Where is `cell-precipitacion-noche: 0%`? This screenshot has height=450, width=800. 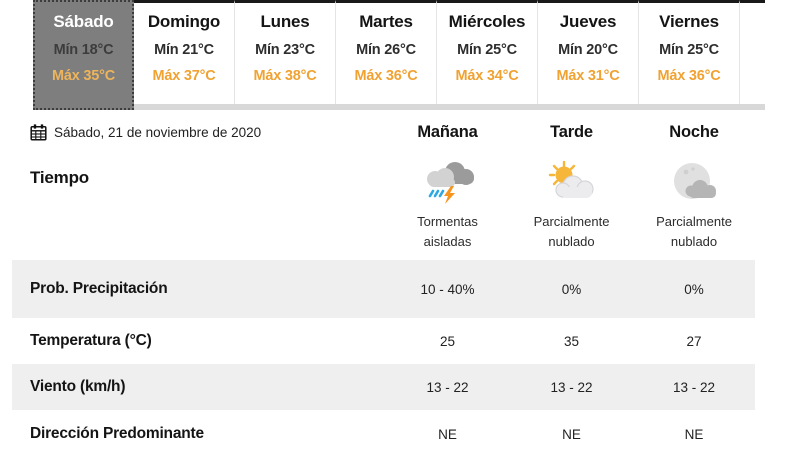
cell-precipitacion-noche: 0% is located at coordinates (694, 289).